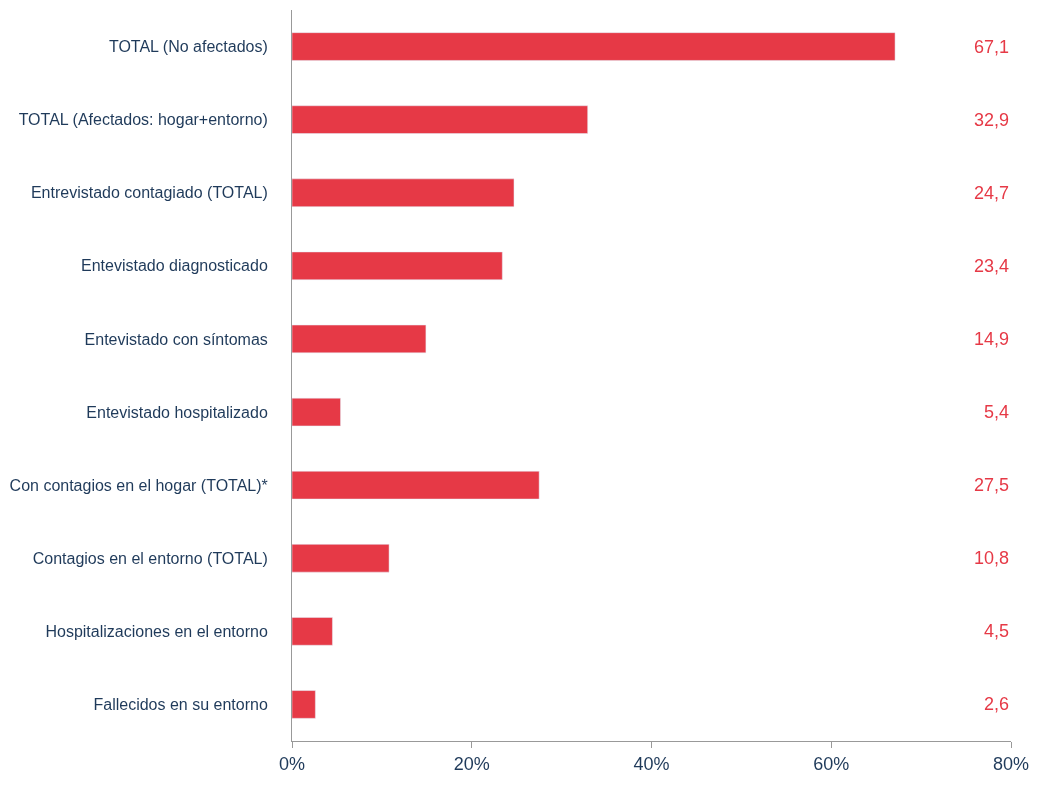  I want to click on data-label: 24,7, so click(992, 193).